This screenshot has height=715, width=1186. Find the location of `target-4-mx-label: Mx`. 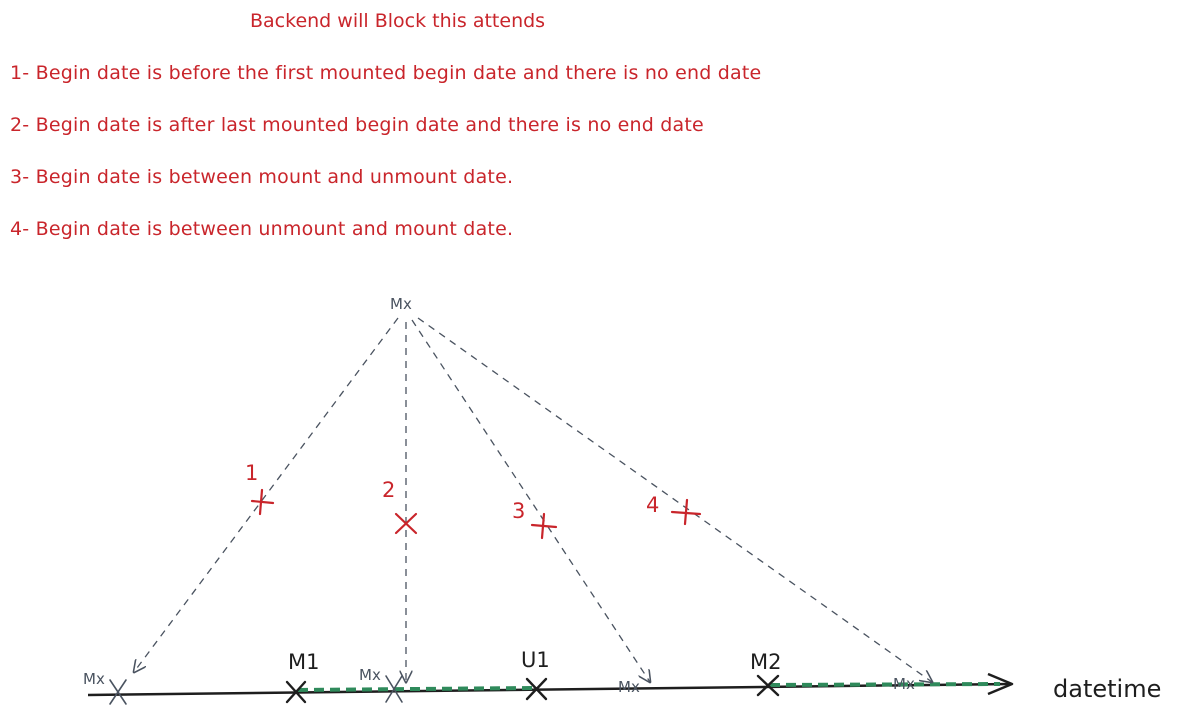

target-4-mx-label: Mx is located at coordinates (904, 684).